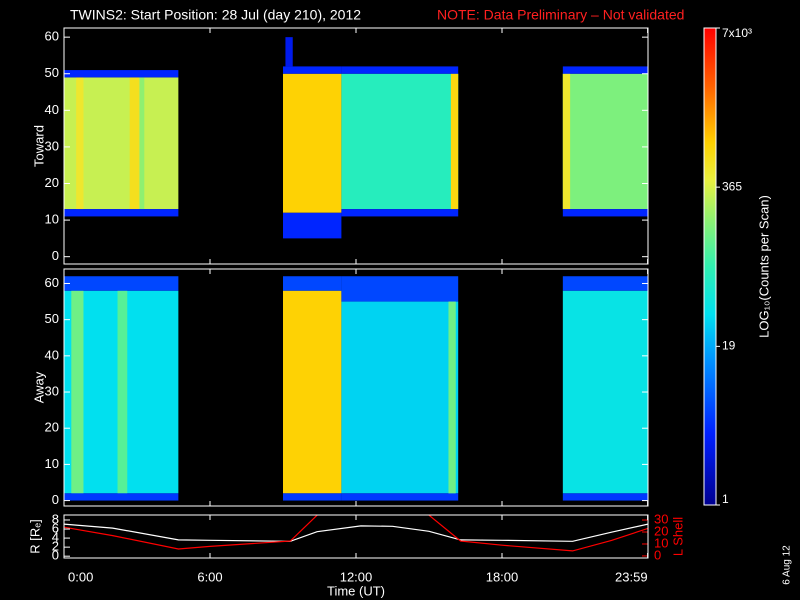 Image resolution: width=800 pixels, height=600 pixels. What do you see at coordinates (677, 536) in the screenshot?
I see `y2-axis-label: L Shell` at bounding box center [677, 536].